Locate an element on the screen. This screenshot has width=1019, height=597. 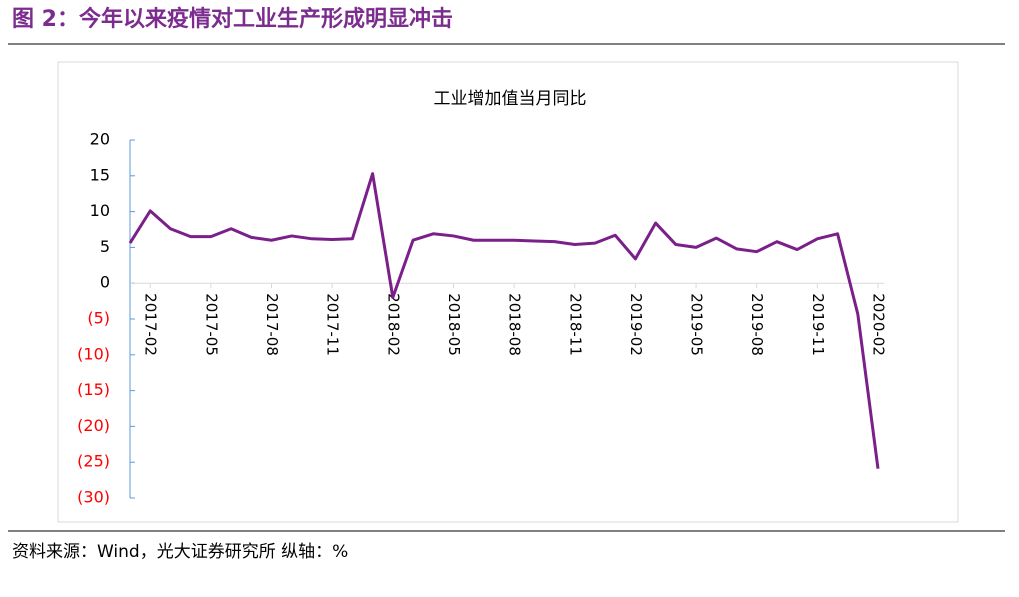
y-tick-label: (30) is located at coordinates (93, 497).